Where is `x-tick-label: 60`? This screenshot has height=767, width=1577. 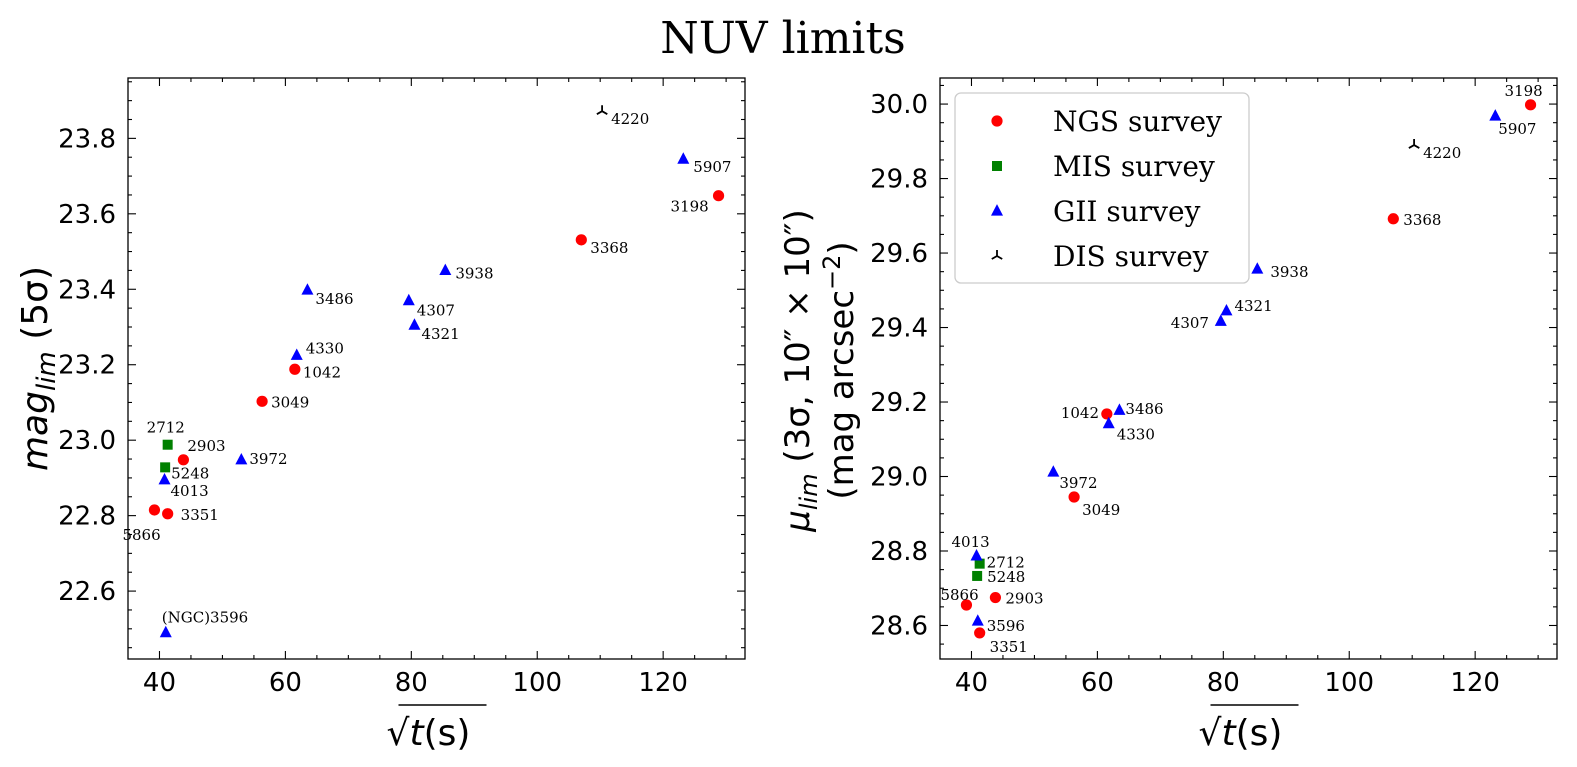 x-tick-label: 60 is located at coordinates (1097, 683).